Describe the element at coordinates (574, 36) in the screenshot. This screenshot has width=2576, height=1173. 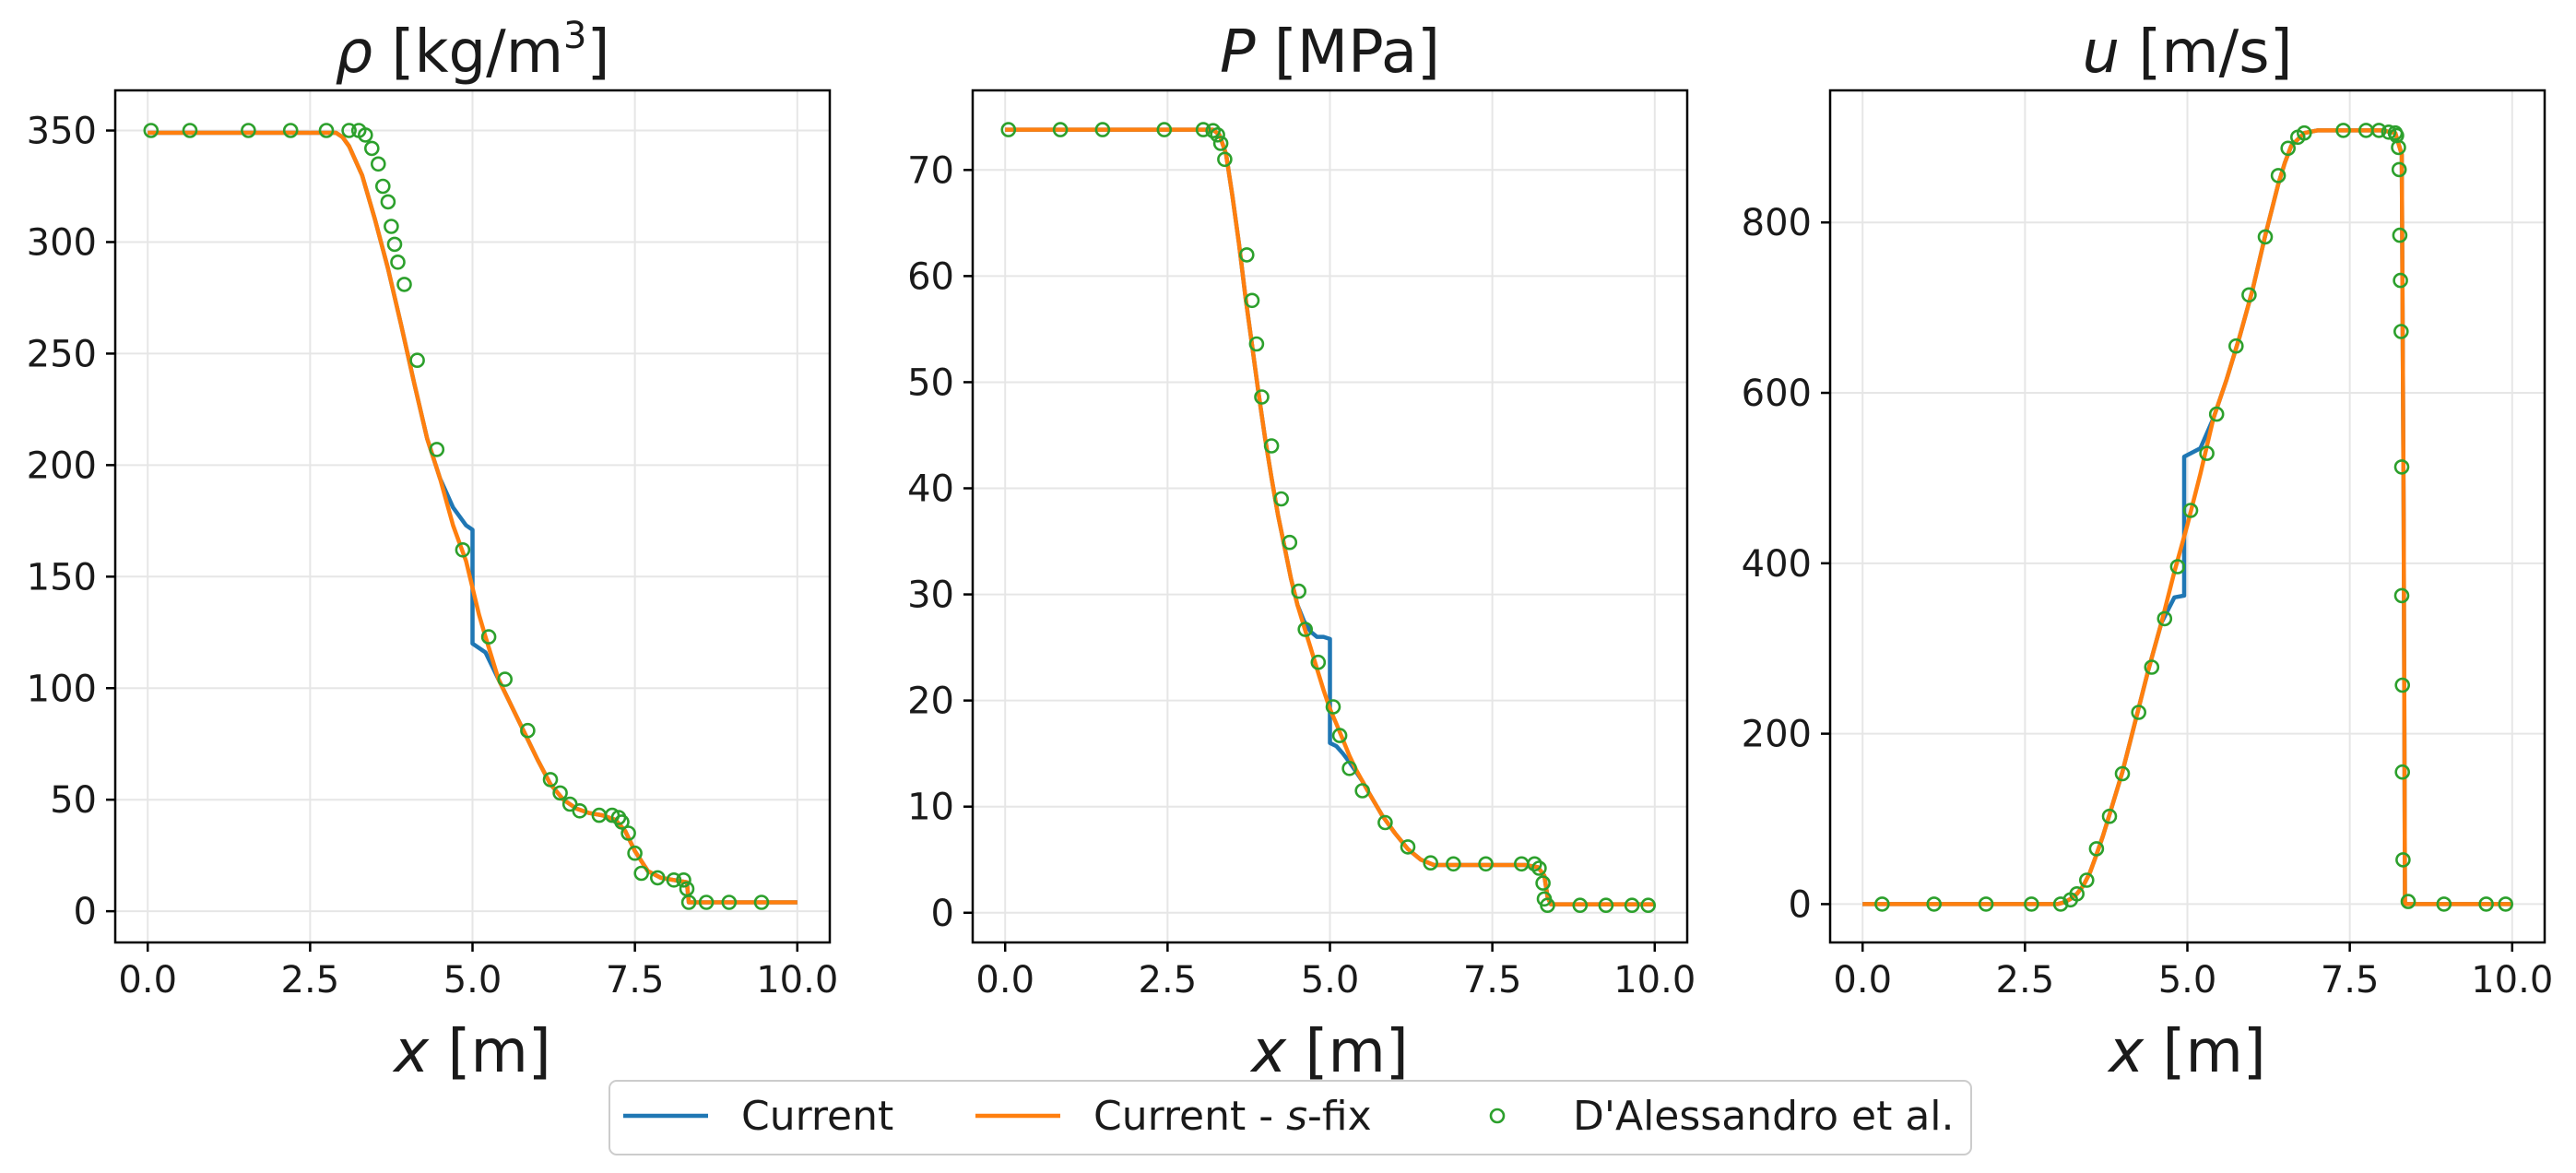
I see `title-superscript: 3` at that location.